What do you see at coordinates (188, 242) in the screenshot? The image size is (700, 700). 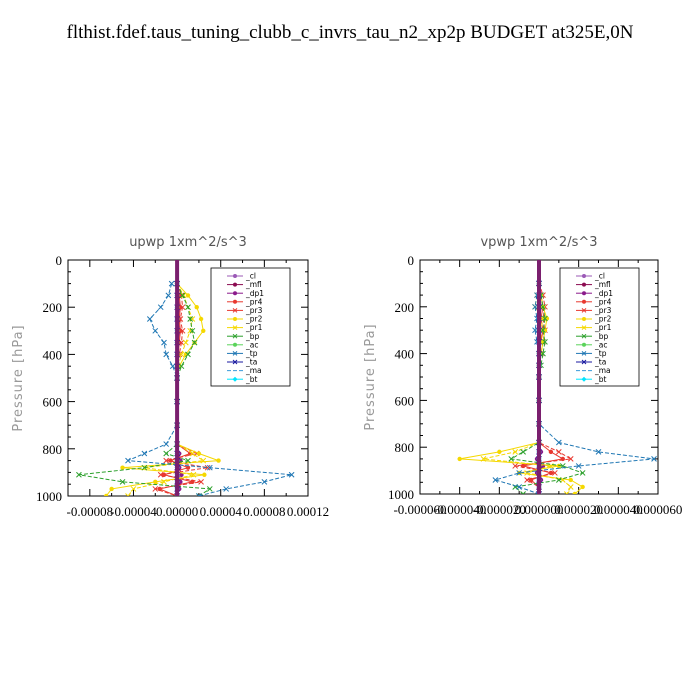 I see `panel-title: upwp 1xm^2/s^3` at bounding box center [188, 242].